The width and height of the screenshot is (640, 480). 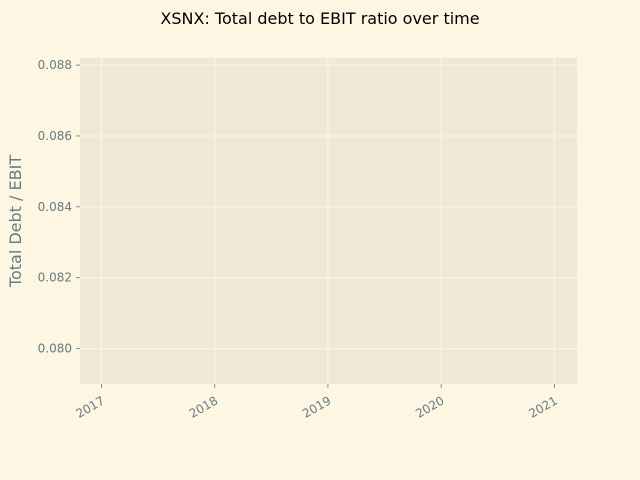 I want to click on x-tick-label: 2020, so click(x=429, y=406).